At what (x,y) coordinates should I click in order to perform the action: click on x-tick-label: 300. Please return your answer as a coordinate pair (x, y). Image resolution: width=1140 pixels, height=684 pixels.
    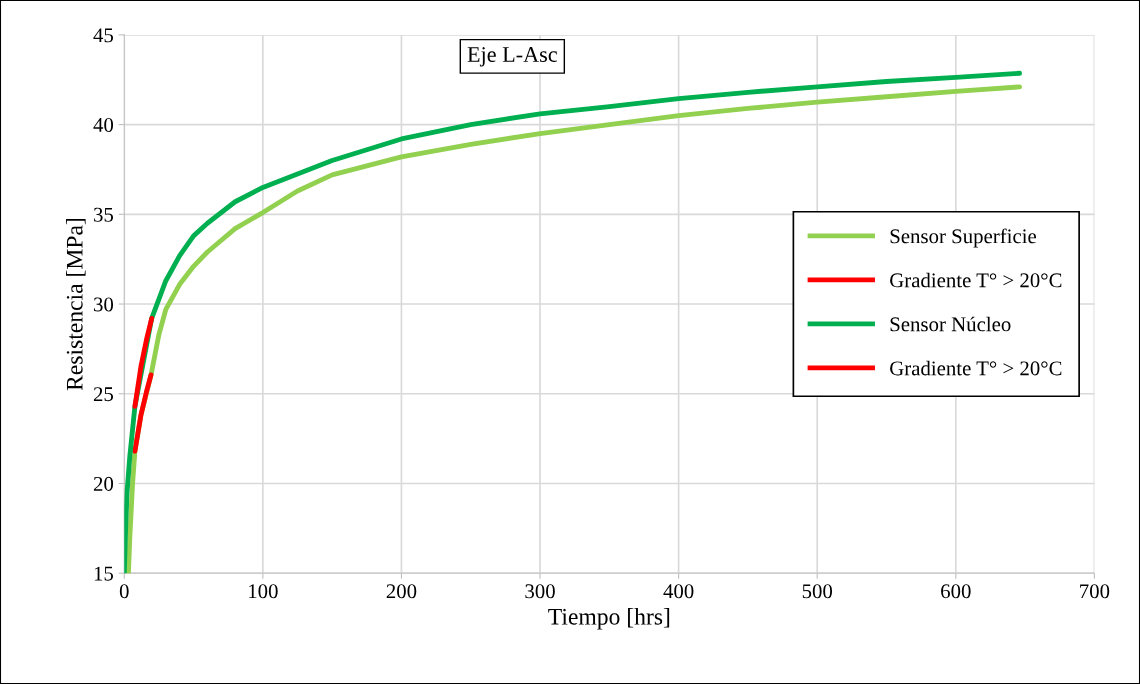
    Looking at the image, I should click on (540, 591).